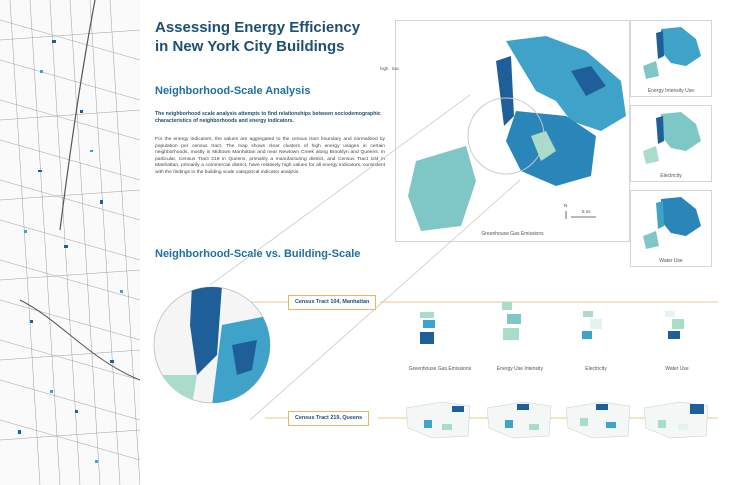  What do you see at coordinates (677, 369) in the screenshot?
I see `indicator-caption-water: Water Use` at bounding box center [677, 369].